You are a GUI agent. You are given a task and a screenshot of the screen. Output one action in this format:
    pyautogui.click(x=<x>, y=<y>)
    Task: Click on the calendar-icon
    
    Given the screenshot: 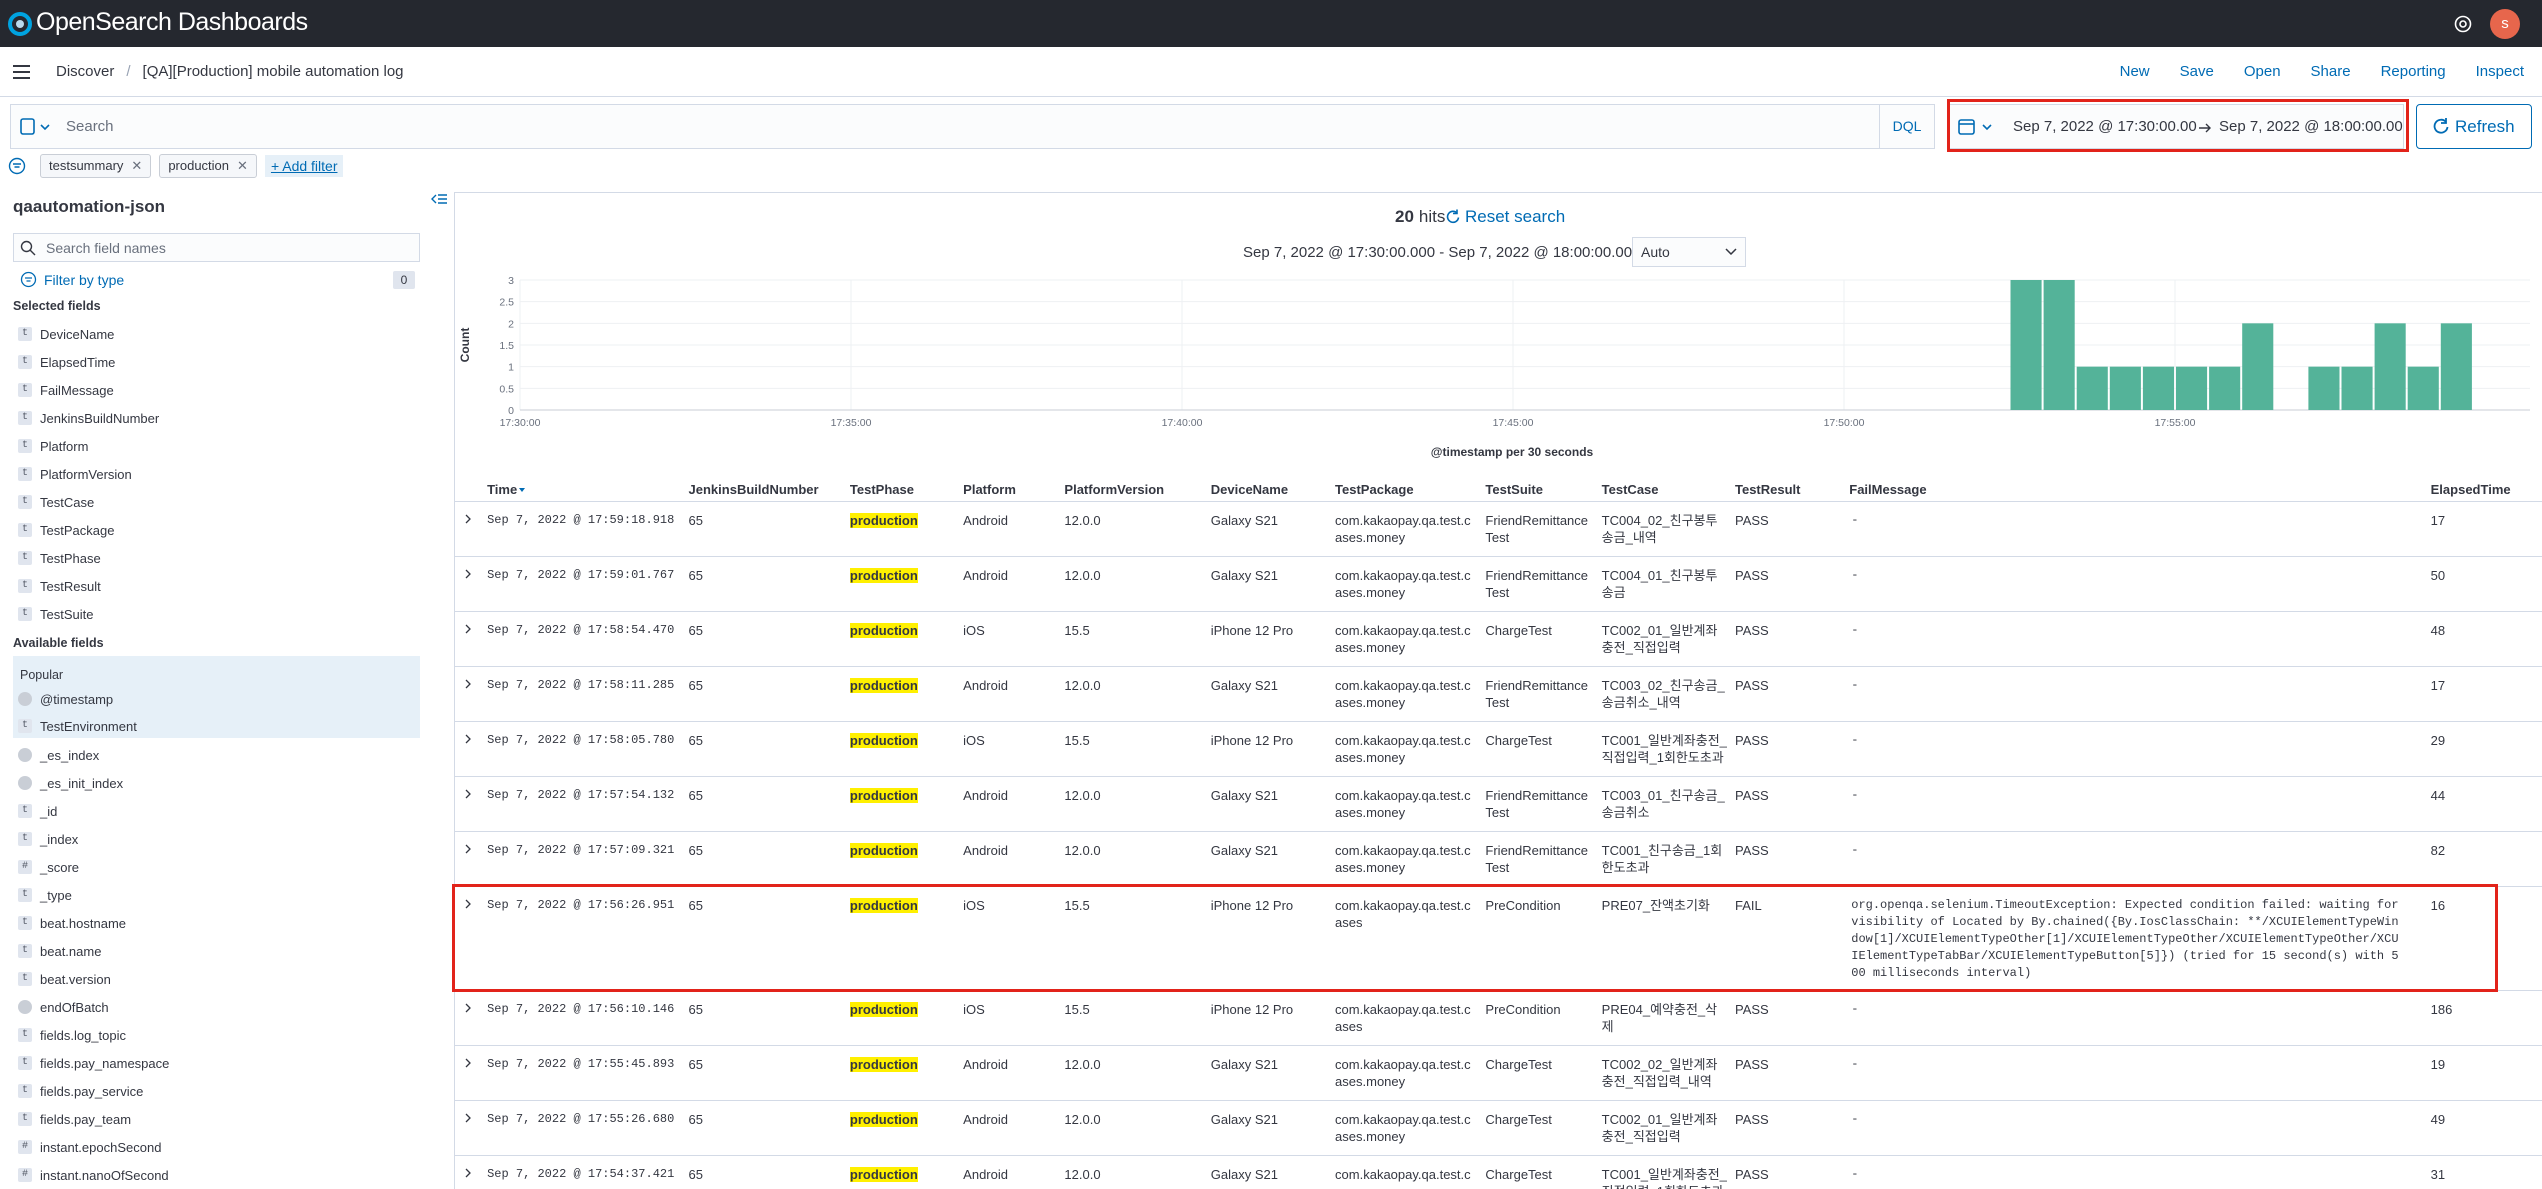 What is the action you would take?
    pyautogui.click(x=1979, y=127)
    